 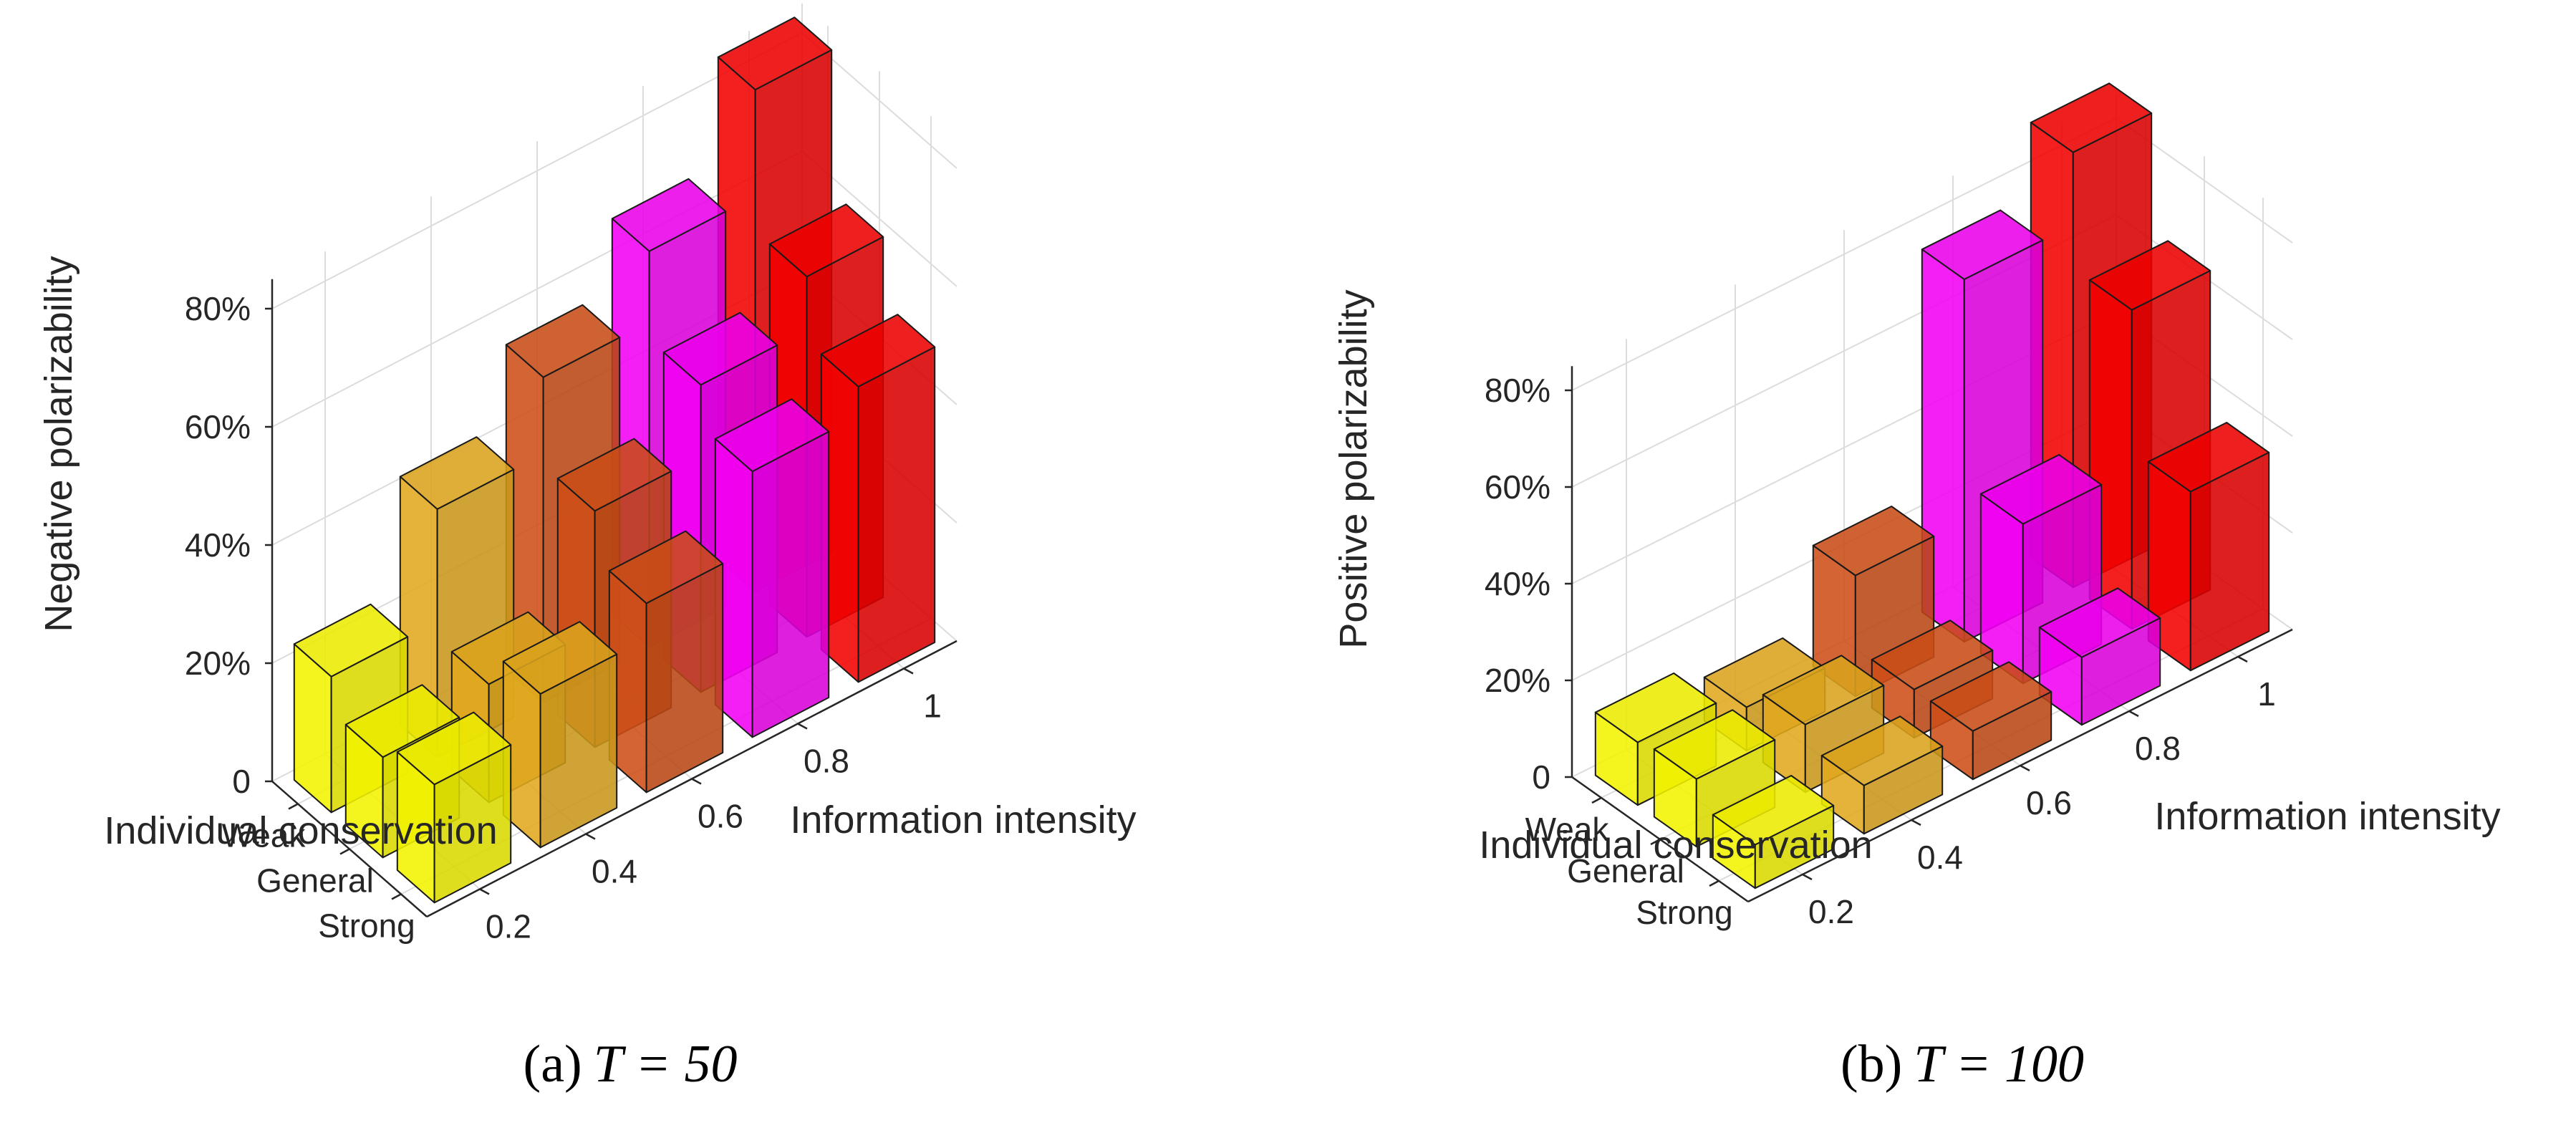 What do you see at coordinates (1871, 1064) in the screenshot?
I see `caption-tag: (b)` at bounding box center [1871, 1064].